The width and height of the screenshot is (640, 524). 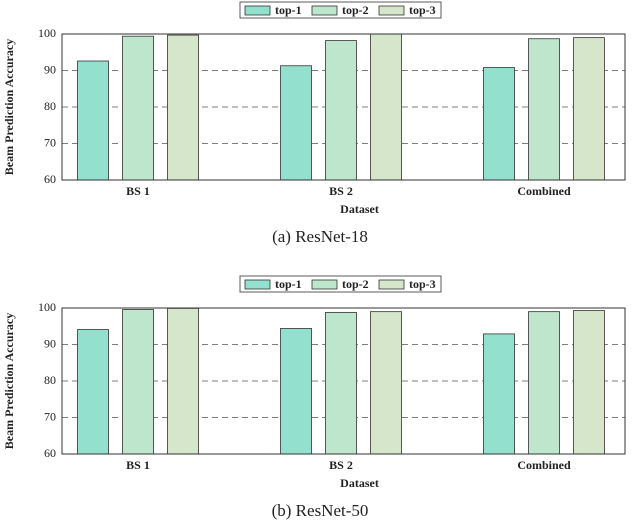 What do you see at coordinates (320, 236) in the screenshot?
I see `caption: (a) ResNet-18` at bounding box center [320, 236].